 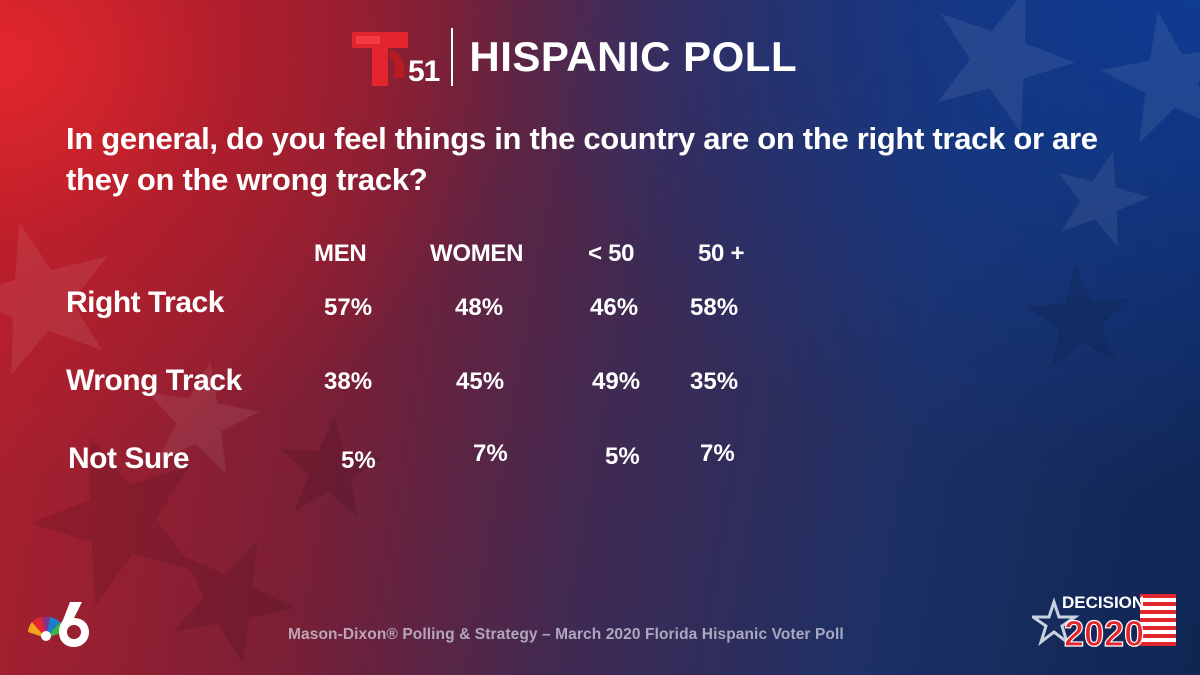 I want to click on cell-not-sure-under-50: 5%, so click(x=622, y=456).